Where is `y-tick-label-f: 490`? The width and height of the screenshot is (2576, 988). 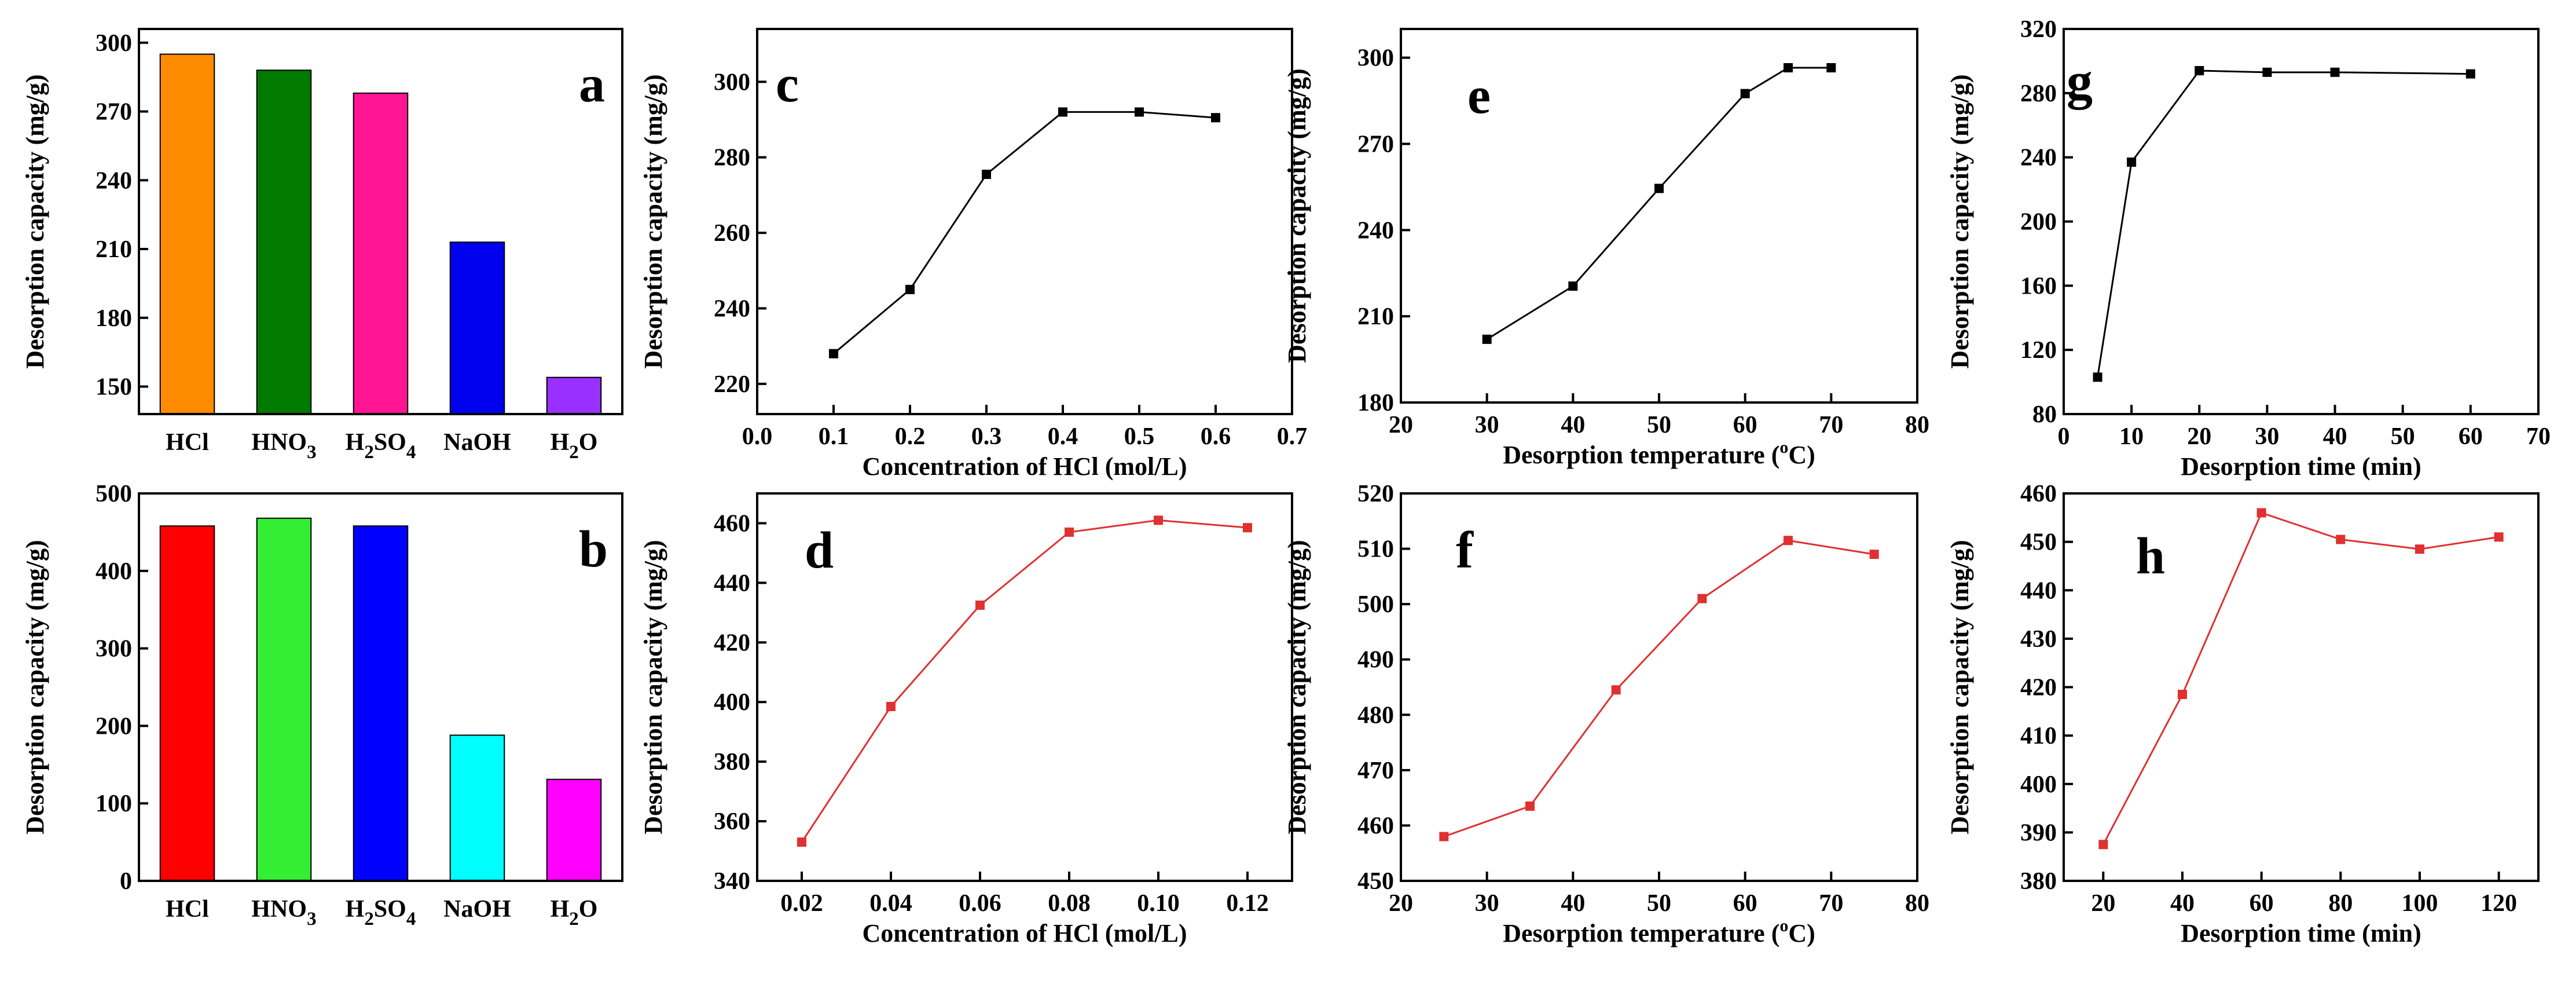
y-tick-label-f: 490 is located at coordinates (1375, 660).